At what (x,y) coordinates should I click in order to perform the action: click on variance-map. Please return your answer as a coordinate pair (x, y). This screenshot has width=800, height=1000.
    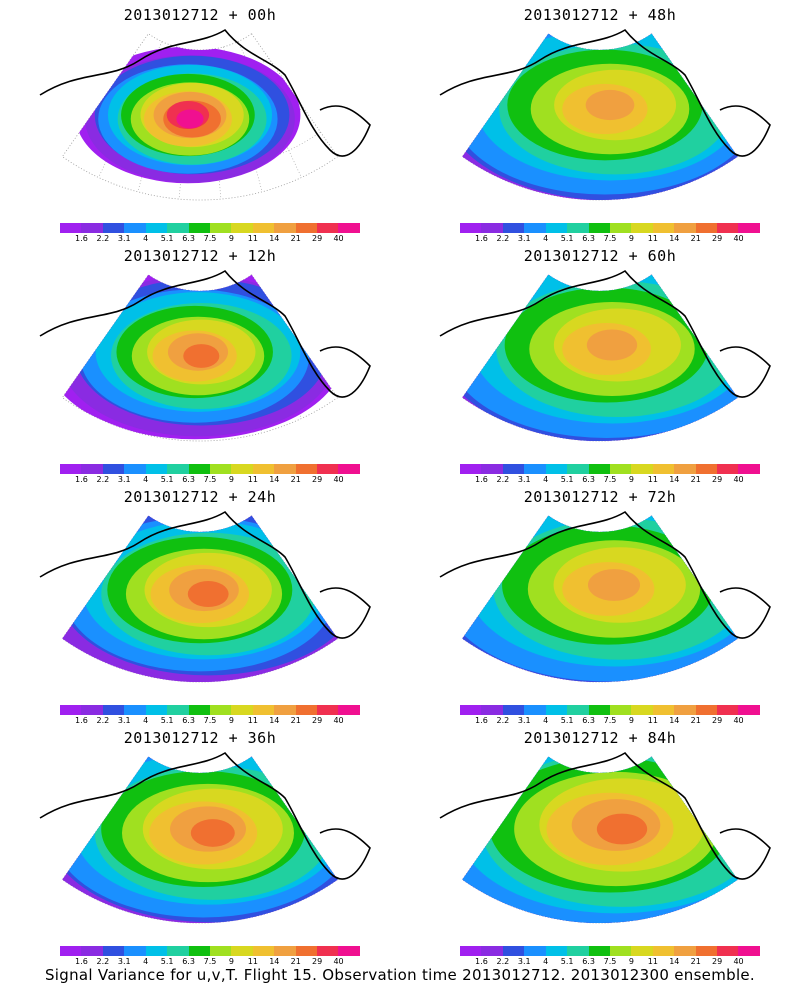
    Looking at the image, I should click on (205, 837).